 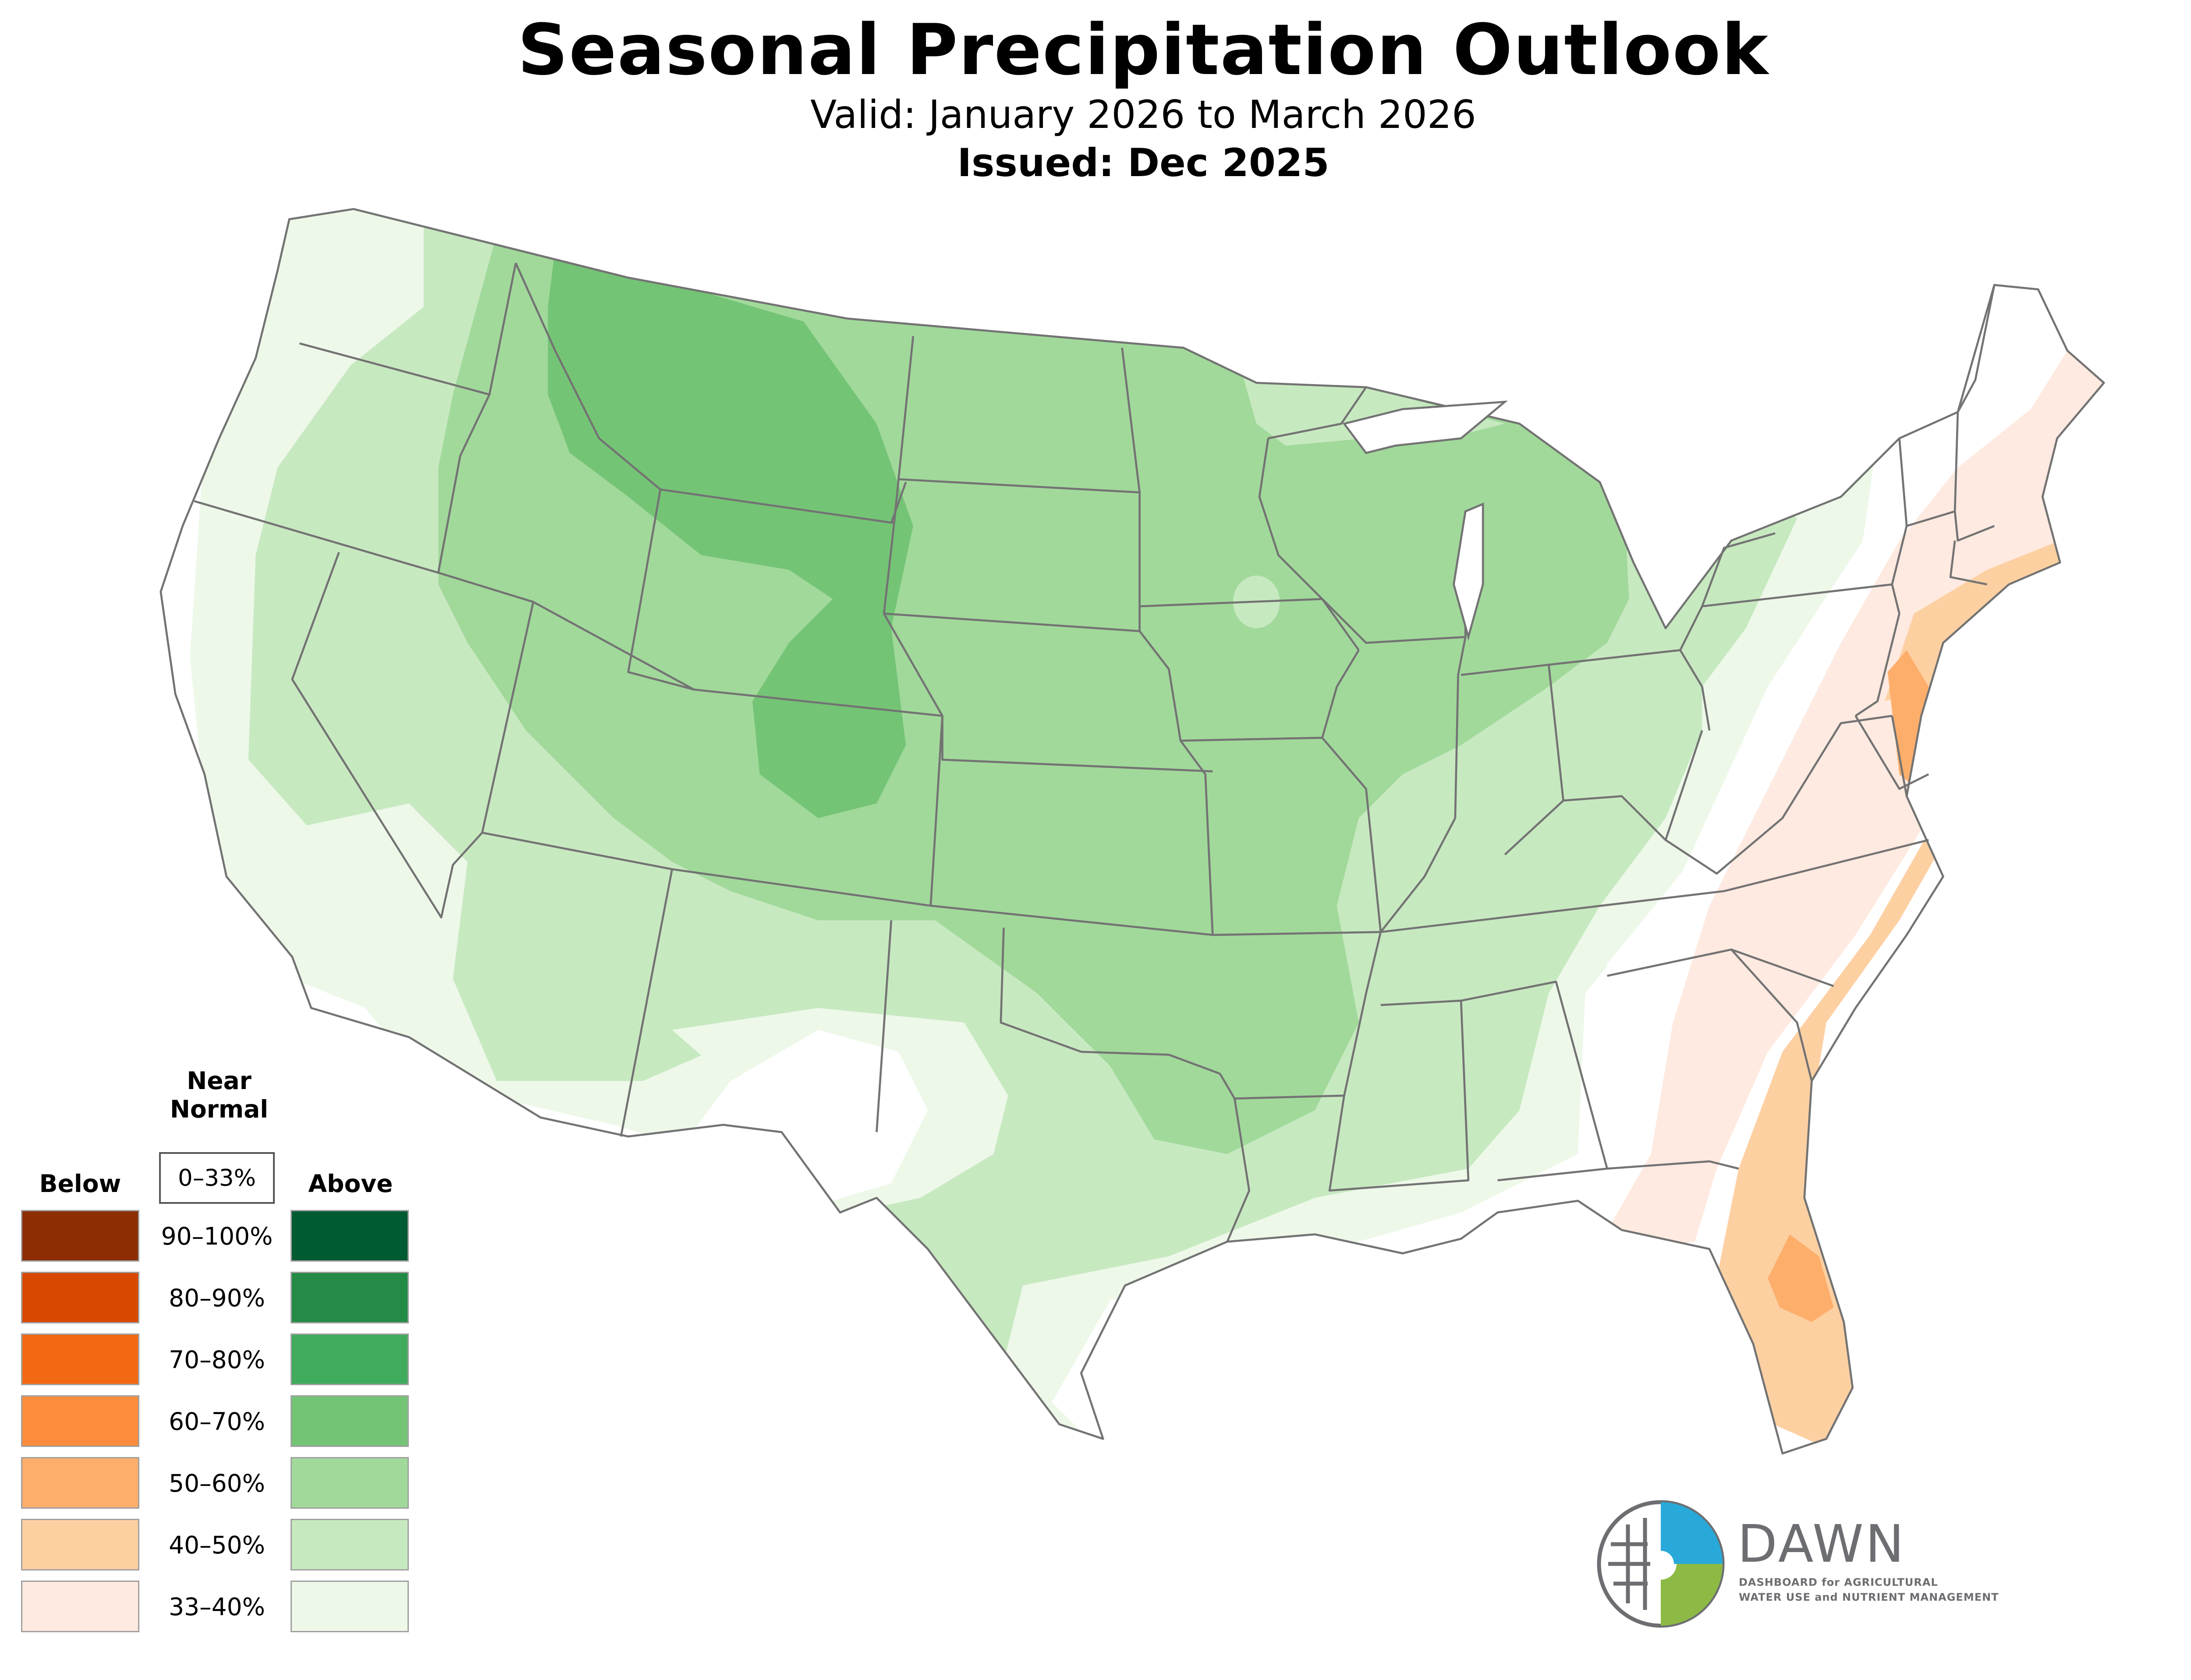 I want to click on valid-period: Valid: January 2026 to March 2026, so click(x=1143, y=115).